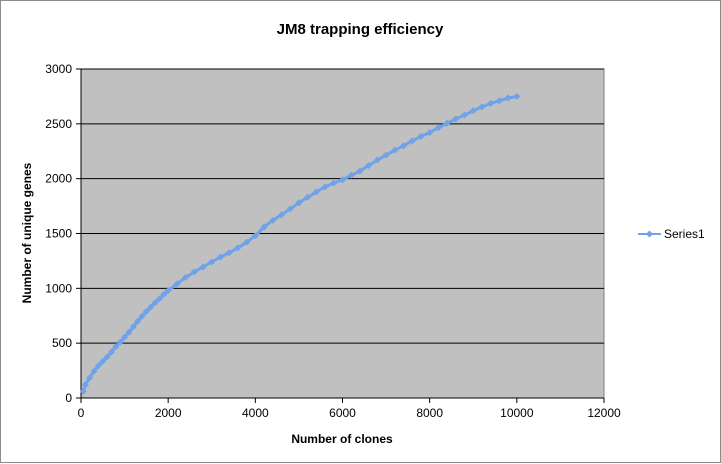 Image resolution: width=721 pixels, height=464 pixels. Describe the element at coordinates (58, 234) in the screenshot. I see `y-tick-label: 1500` at that location.